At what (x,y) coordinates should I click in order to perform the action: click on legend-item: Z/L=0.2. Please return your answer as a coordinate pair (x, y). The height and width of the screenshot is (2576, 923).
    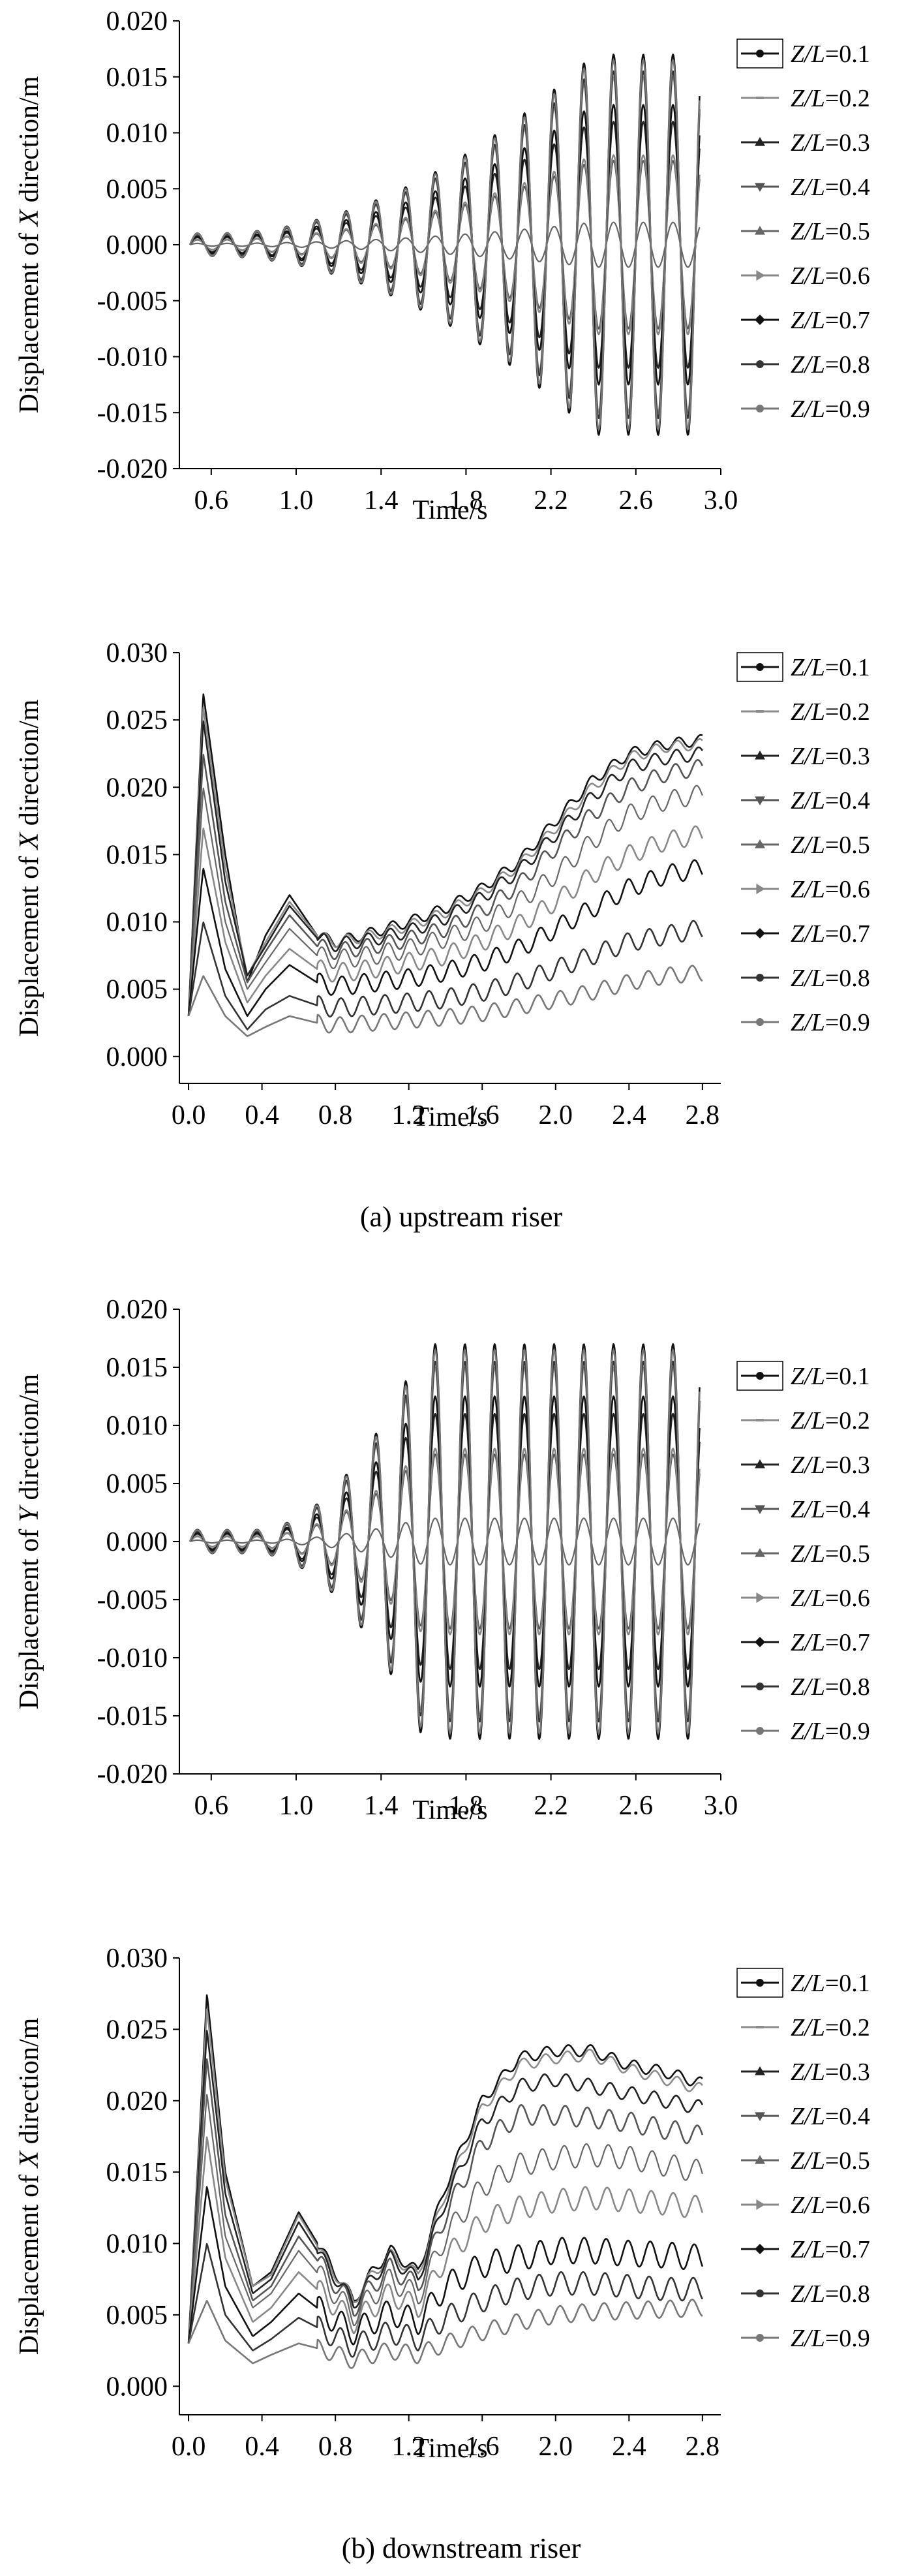
    Looking at the image, I should click on (805, 99).